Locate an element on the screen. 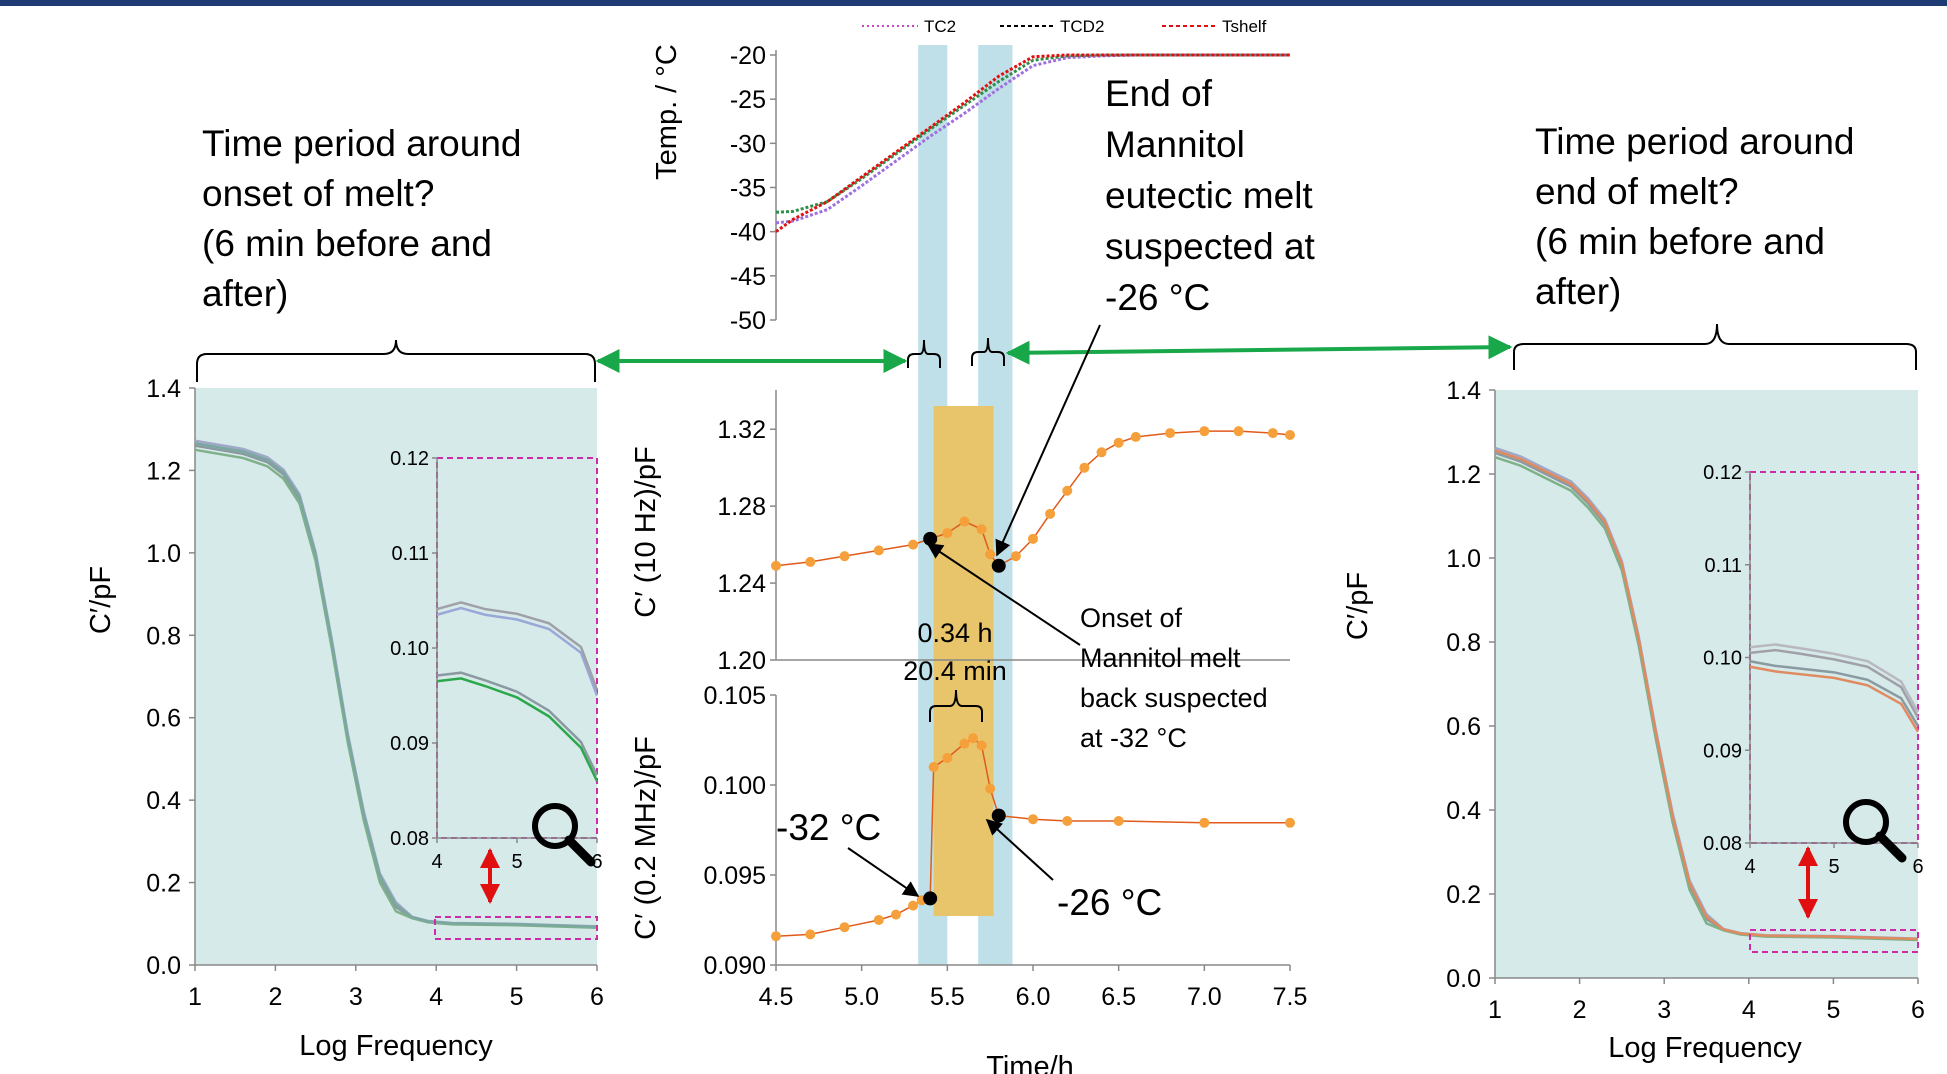 The height and width of the screenshot is (1074, 1947). right-x-tick-label: 1 is located at coordinates (1495, 1010).